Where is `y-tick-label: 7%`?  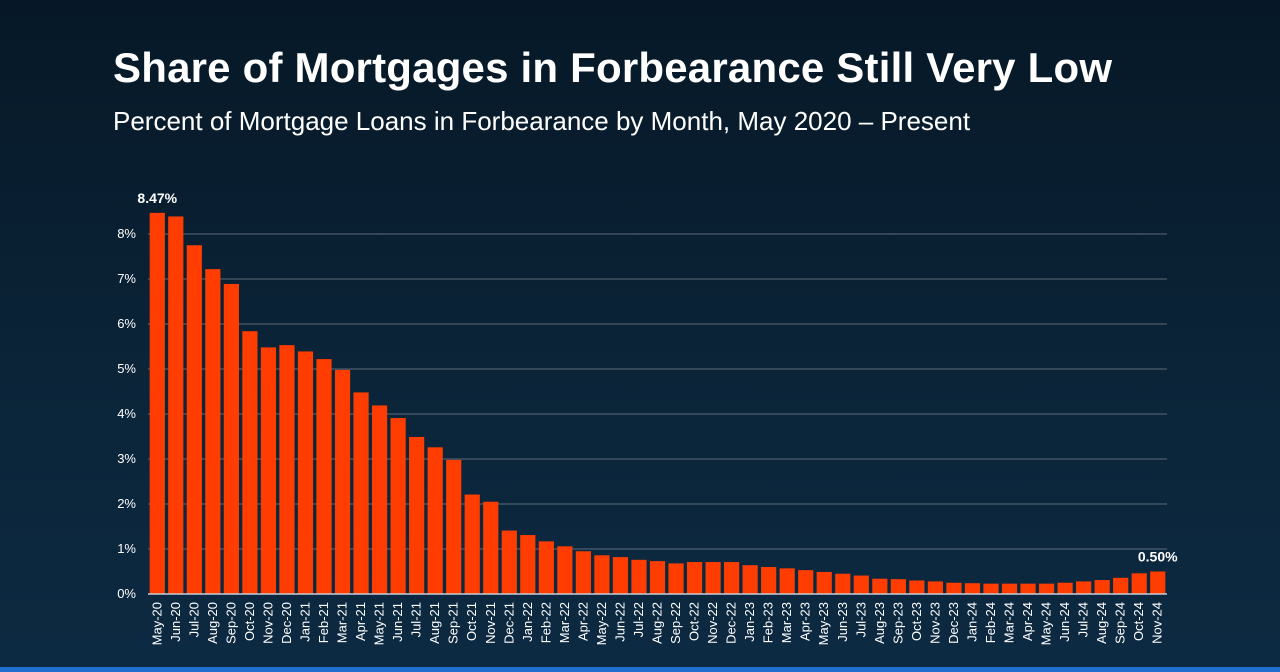 y-tick-label: 7% is located at coordinates (126, 278).